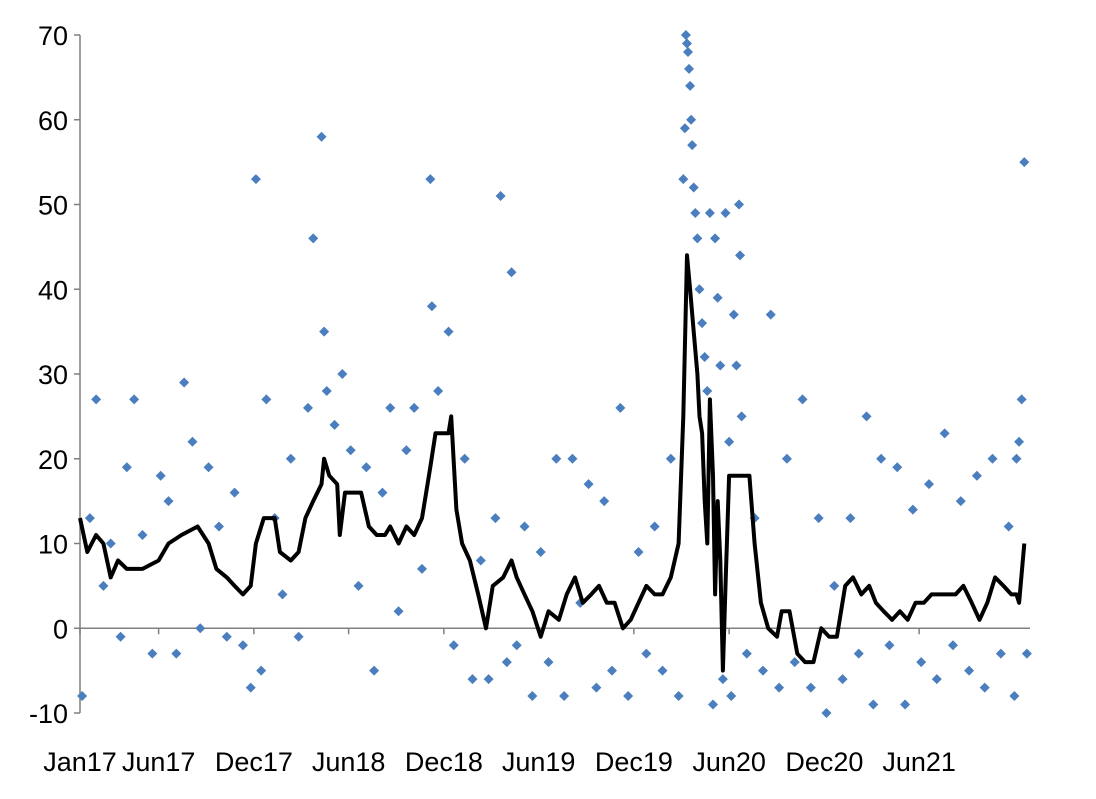 This screenshot has width=1096, height=799. I want to click on x-tick-label: Jun18, so click(349, 762).